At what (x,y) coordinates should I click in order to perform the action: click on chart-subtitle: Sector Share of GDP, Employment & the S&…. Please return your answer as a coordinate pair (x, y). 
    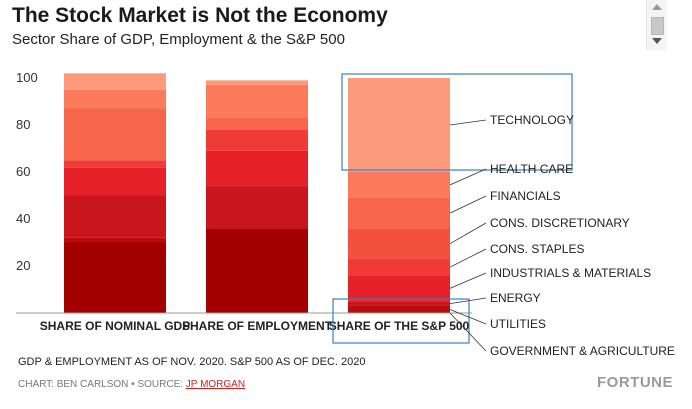
    Looking at the image, I should click on (178, 39).